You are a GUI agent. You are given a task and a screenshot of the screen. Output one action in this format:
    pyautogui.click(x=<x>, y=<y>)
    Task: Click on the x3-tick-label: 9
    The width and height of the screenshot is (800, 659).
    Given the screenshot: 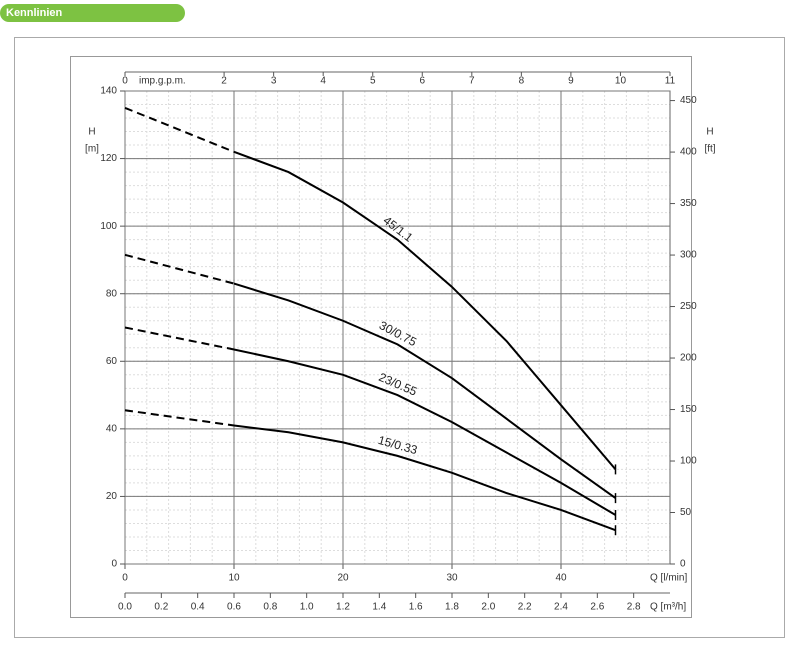 What is the action you would take?
    pyautogui.click(x=571, y=81)
    